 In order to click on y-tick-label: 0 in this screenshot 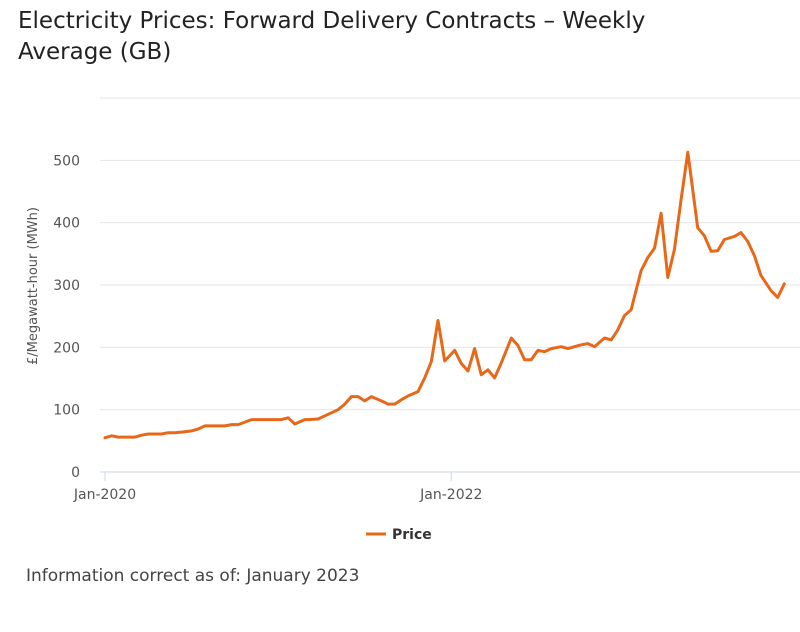, I will do `click(75, 473)`.